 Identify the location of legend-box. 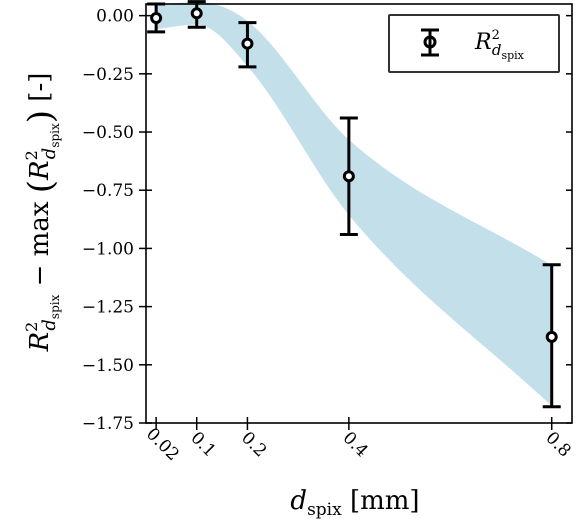
(474, 43).